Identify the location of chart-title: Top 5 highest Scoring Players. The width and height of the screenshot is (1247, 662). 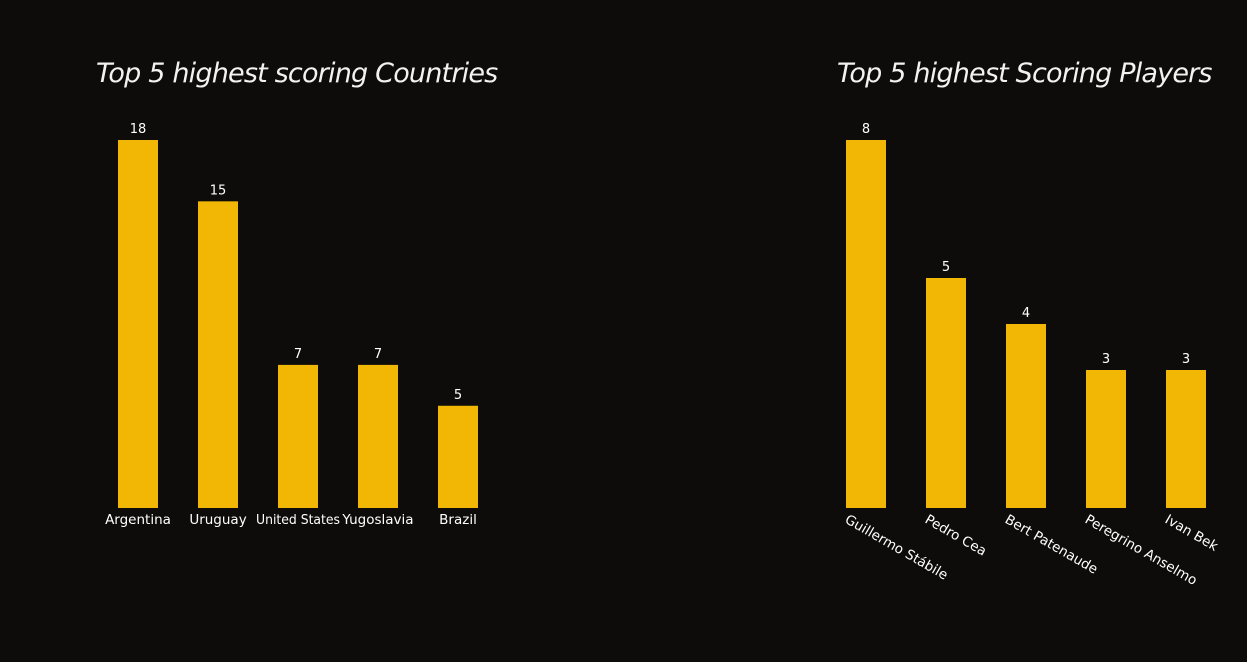
(1025, 73).